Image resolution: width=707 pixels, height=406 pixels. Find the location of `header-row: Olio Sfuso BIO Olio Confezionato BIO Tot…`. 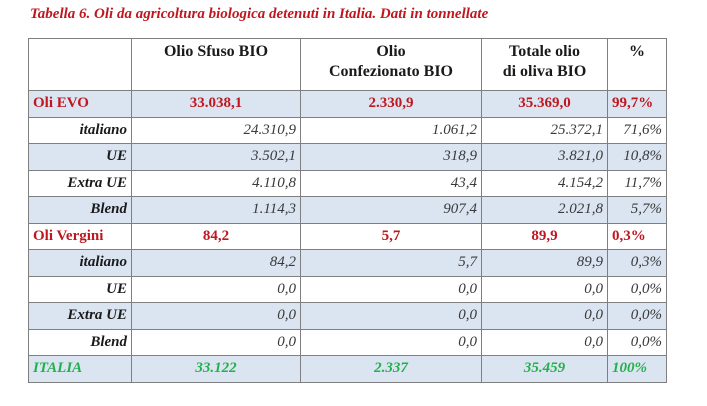

header-row: Olio Sfuso BIO Olio Confezionato BIO Tot… is located at coordinates (347, 64).